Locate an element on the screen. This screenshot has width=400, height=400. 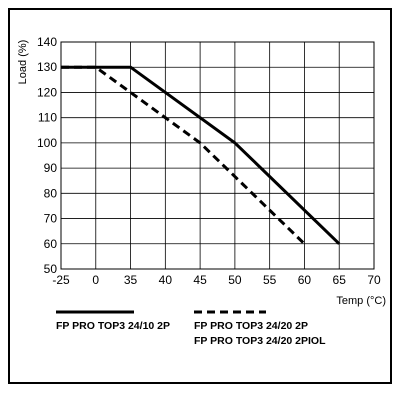
x-tick-label: 55 is located at coordinates (270, 280).